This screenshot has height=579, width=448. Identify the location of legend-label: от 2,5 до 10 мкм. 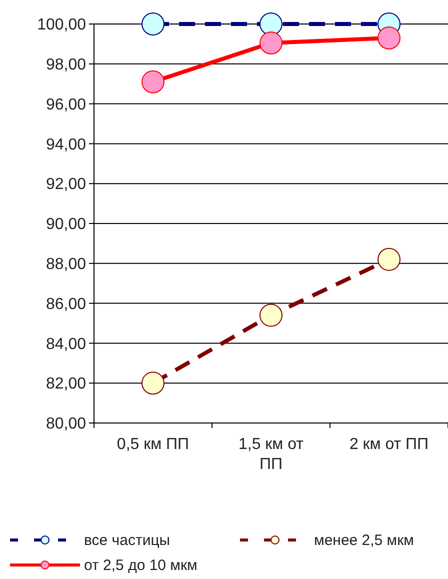
(141, 565).